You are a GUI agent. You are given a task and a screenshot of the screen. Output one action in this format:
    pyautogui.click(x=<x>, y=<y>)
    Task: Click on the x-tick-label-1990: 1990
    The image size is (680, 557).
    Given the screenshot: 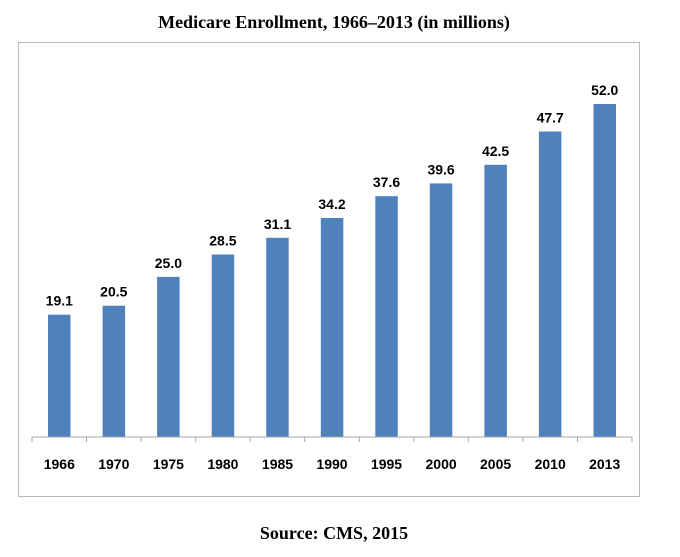 What is the action you would take?
    pyautogui.click(x=331, y=464)
    